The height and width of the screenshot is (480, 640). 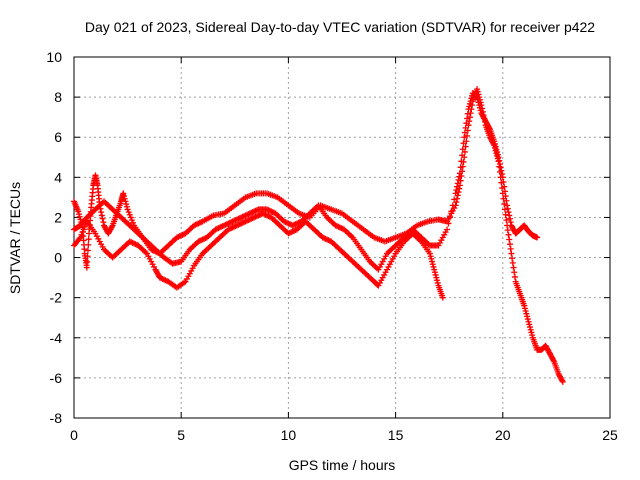 I want to click on x-tick-label: 5, so click(x=181, y=435).